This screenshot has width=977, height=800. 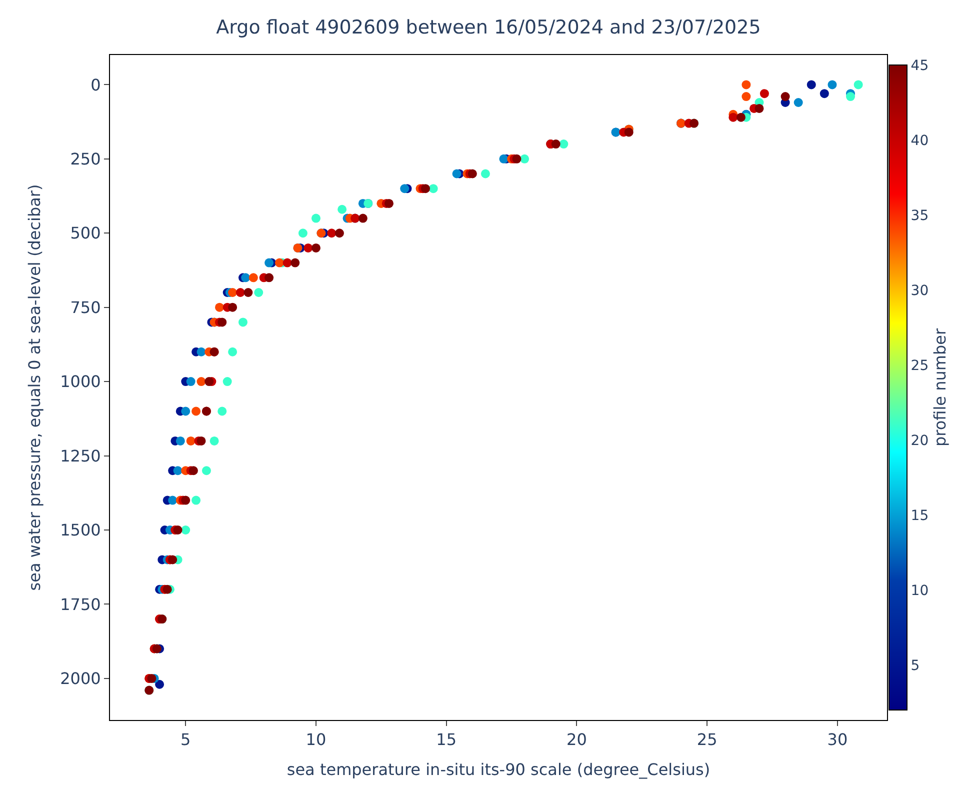 I want to click on color-bar-label: 35, so click(x=919, y=216).